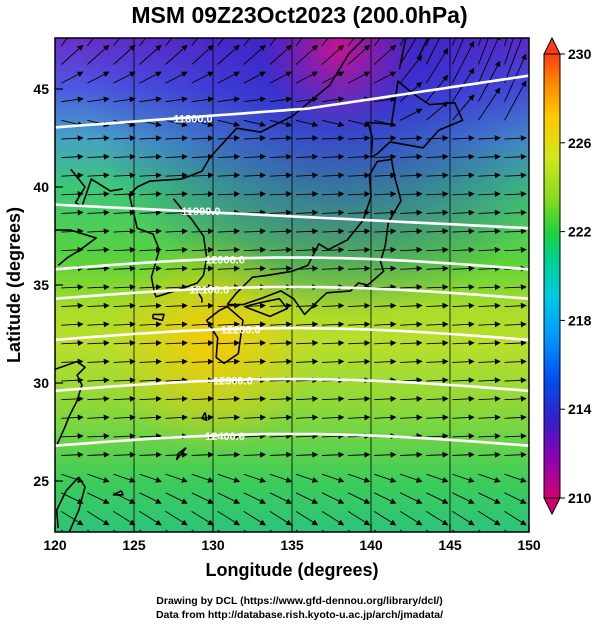  I want to click on x-axis: 120 125 130 135 140 145 150, so click(292, 538).